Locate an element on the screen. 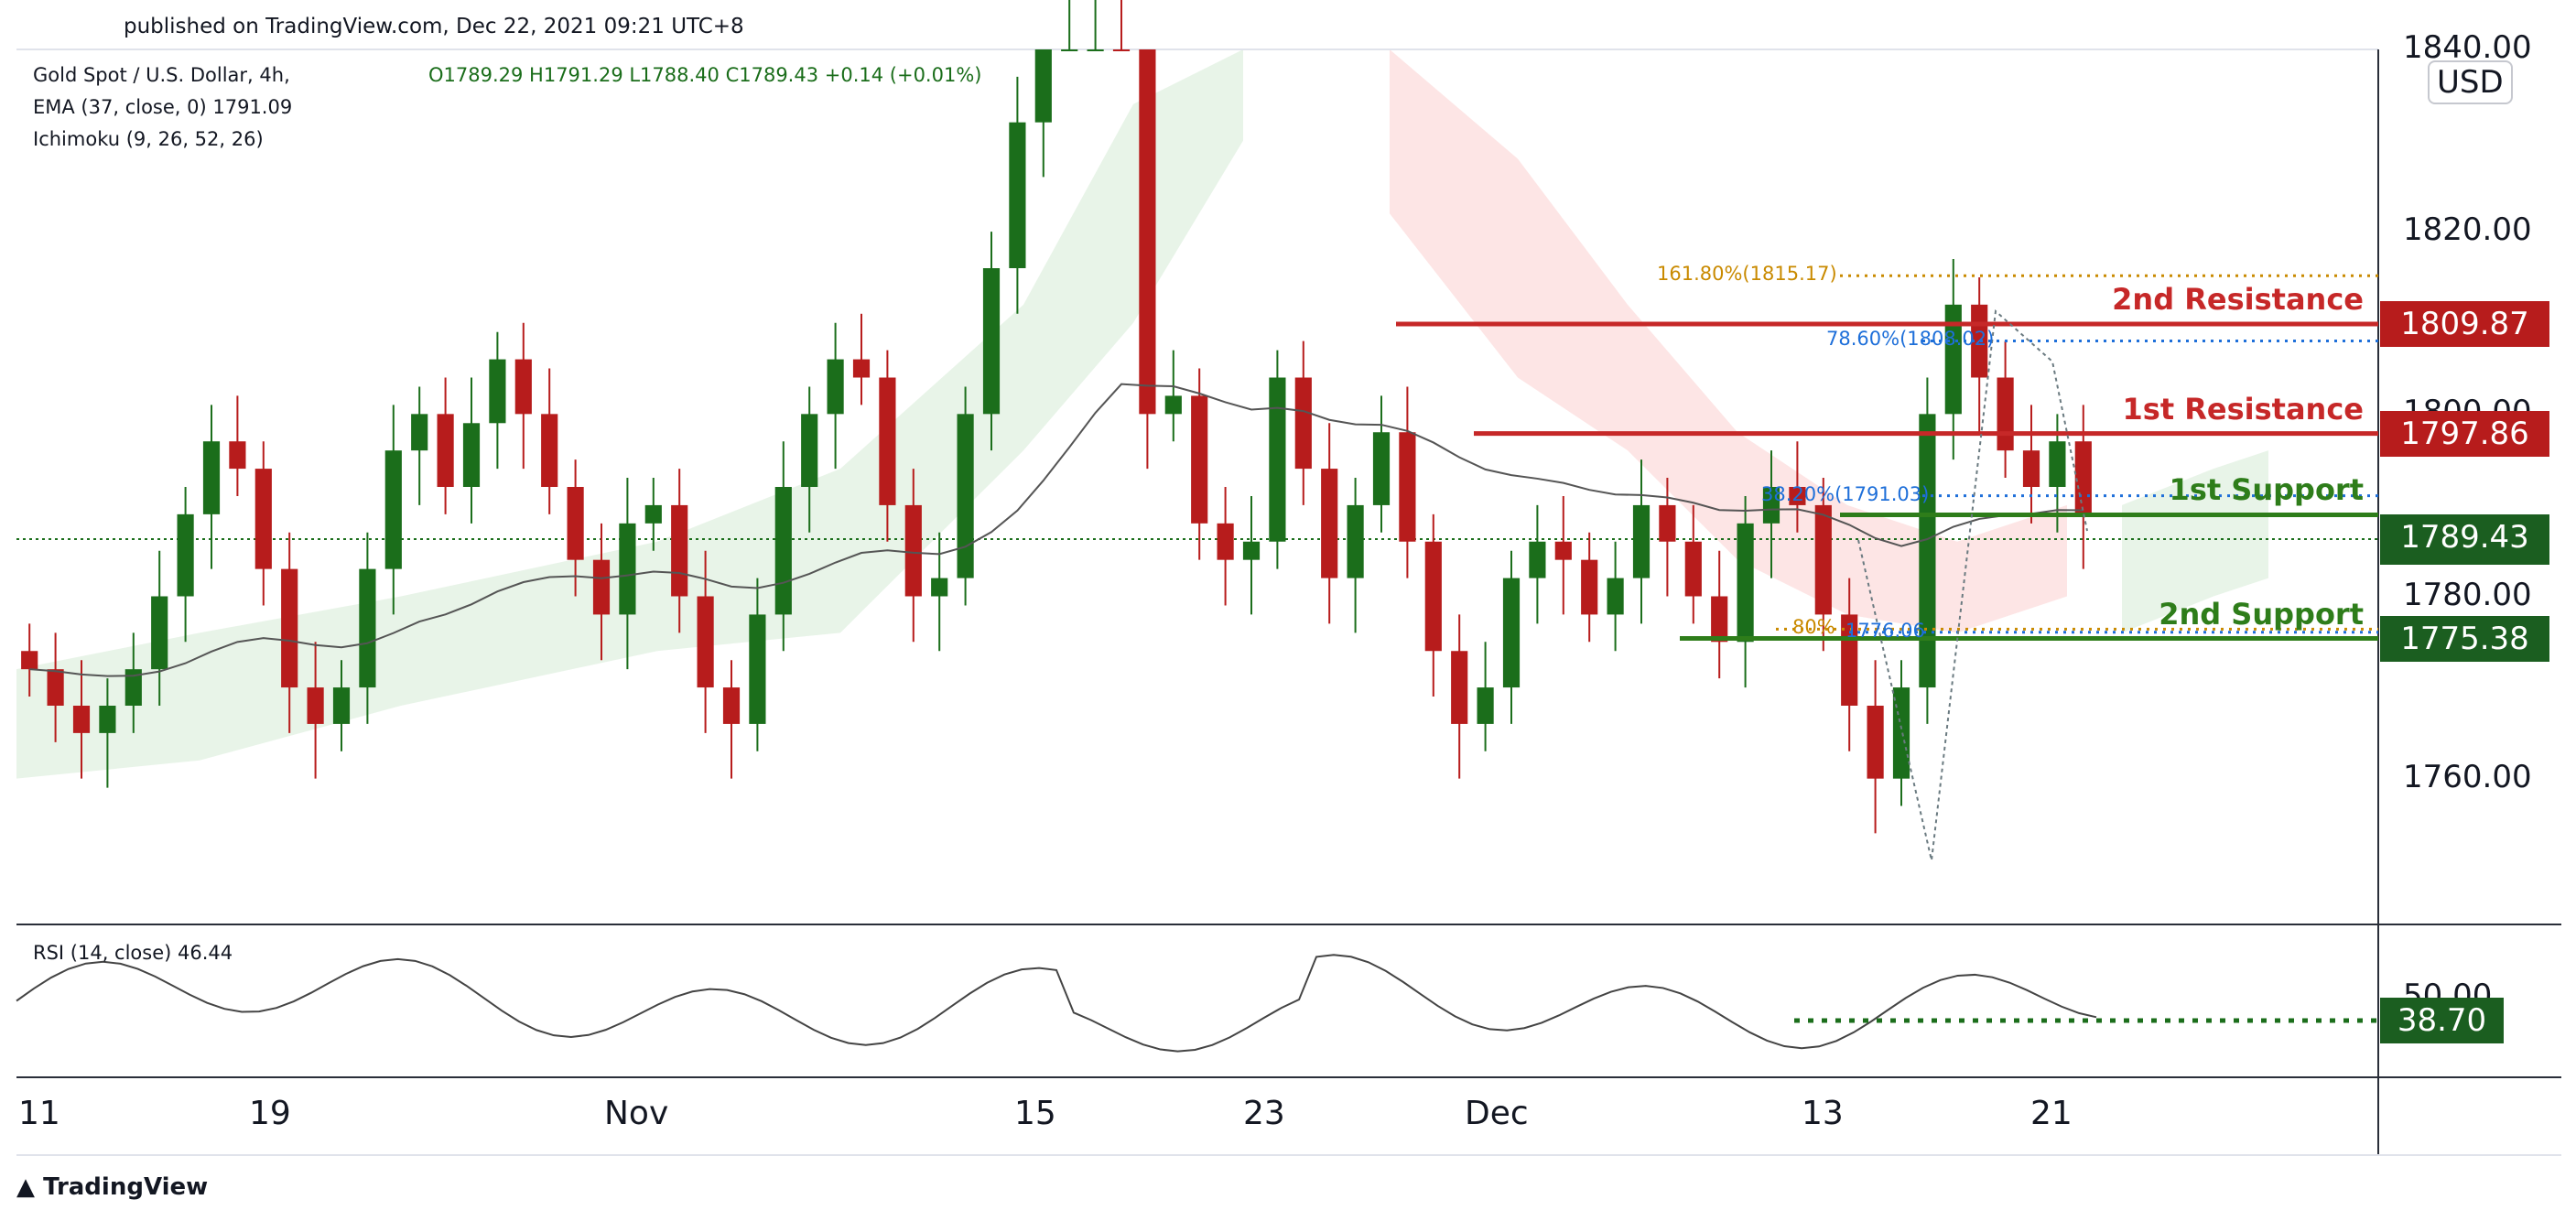  currency-button: USD is located at coordinates (2471, 82).